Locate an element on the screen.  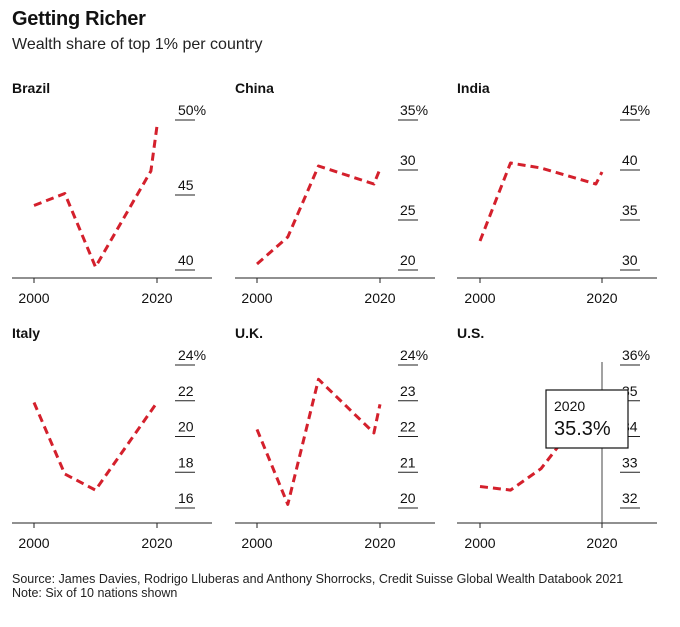
y-tick-label: 23 is located at coordinates (408, 391).